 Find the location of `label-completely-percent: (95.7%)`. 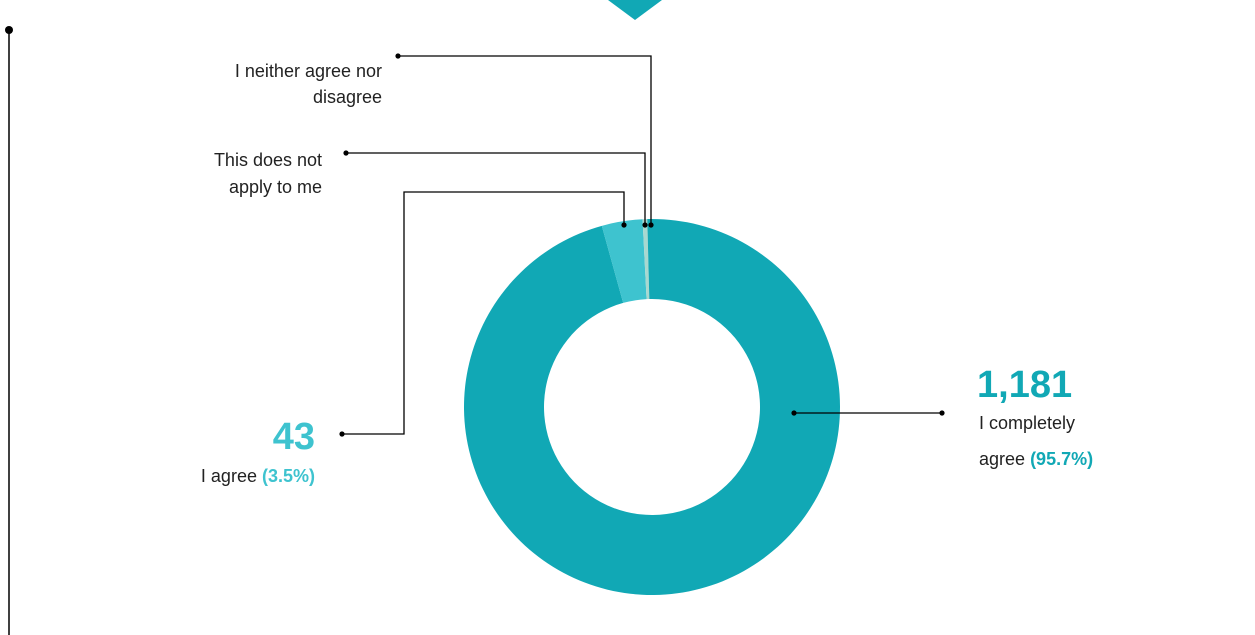

label-completely-percent: (95.7%) is located at coordinates (1061, 459).